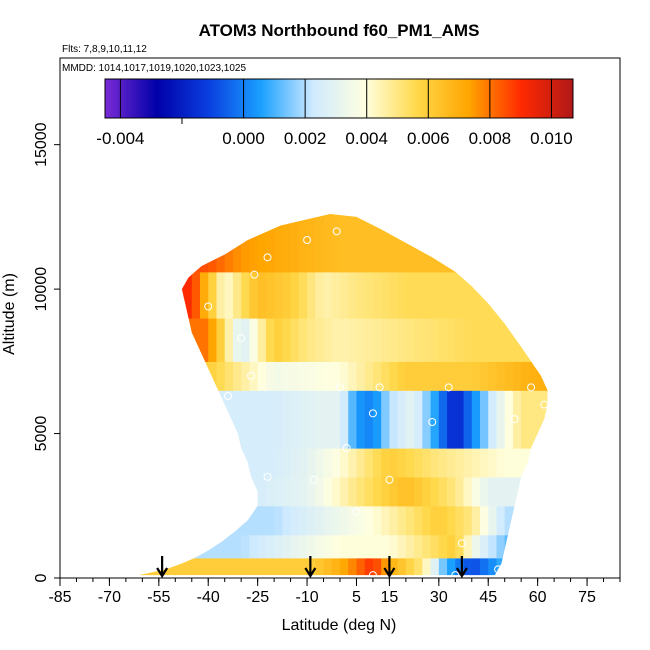  I want to click on x-tick-label: -10, so click(306, 597).